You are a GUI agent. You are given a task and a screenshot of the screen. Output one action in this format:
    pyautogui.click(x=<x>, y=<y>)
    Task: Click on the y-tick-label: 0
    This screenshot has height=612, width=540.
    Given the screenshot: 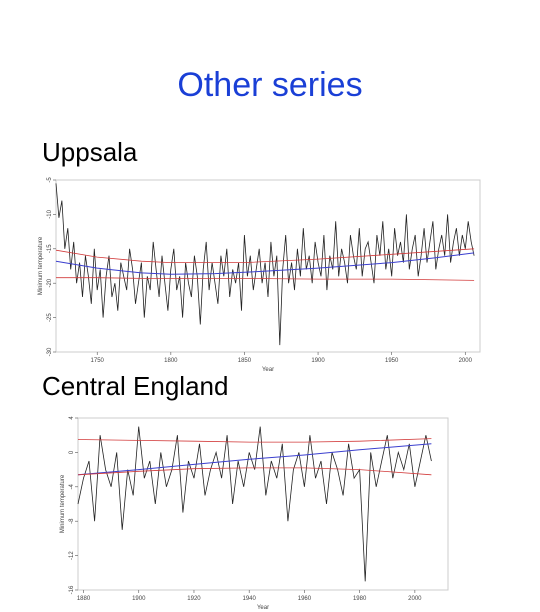 What is the action you would take?
    pyautogui.click(x=72, y=452)
    